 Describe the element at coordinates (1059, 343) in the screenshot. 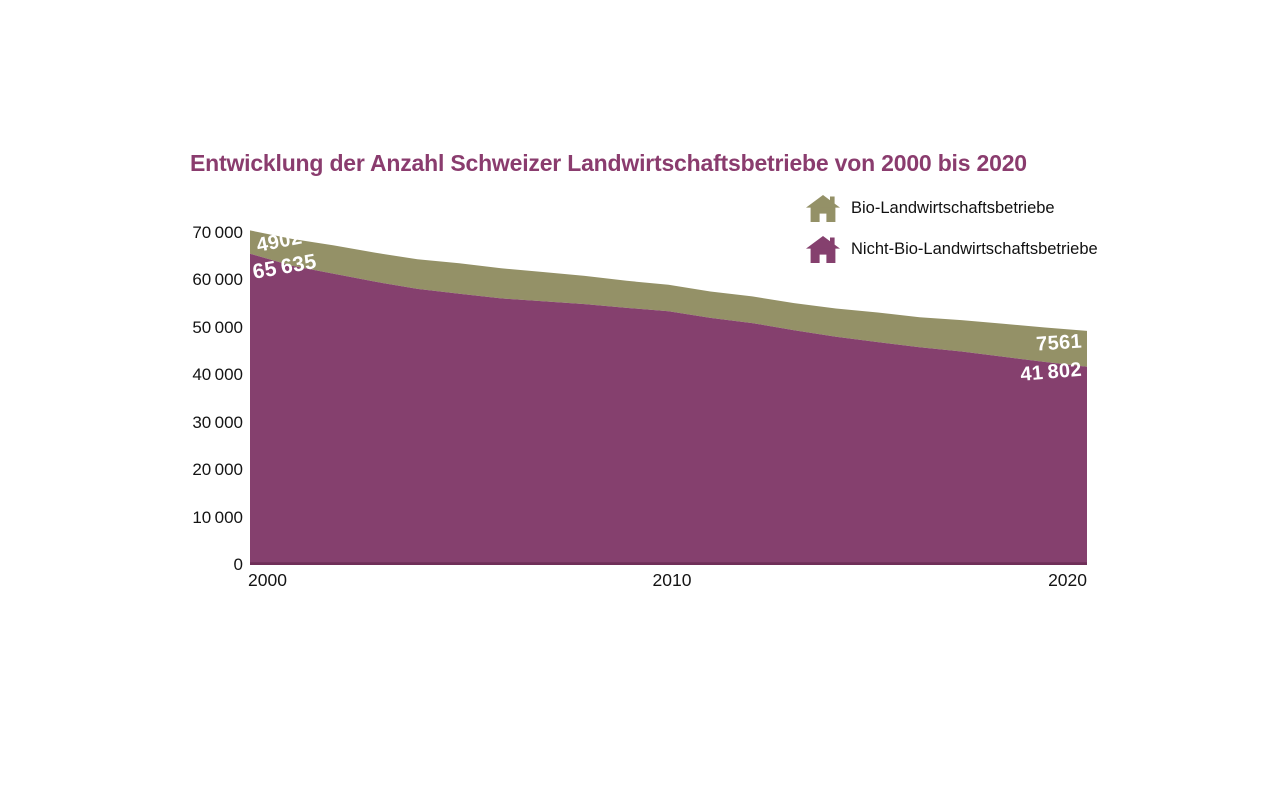

I see `data-label-bio-2020: 7561` at that location.